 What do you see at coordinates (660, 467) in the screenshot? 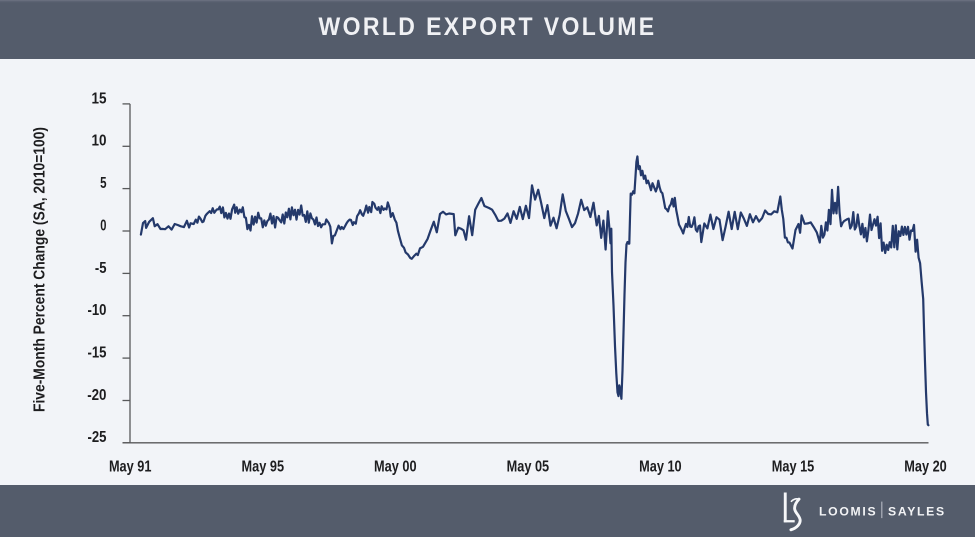
I see `svg-text: May 10` at bounding box center [660, 467].